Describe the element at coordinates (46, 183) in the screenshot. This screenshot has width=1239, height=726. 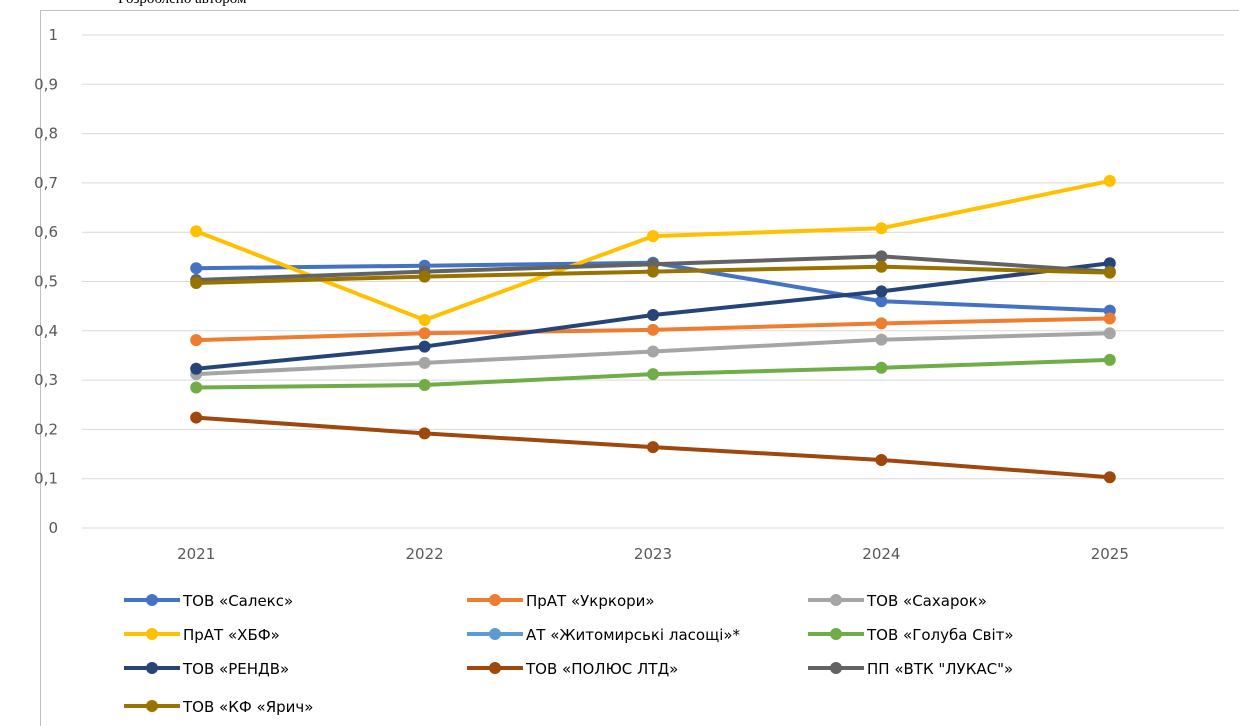
I see `y-tick-label: 0,7` at that location.